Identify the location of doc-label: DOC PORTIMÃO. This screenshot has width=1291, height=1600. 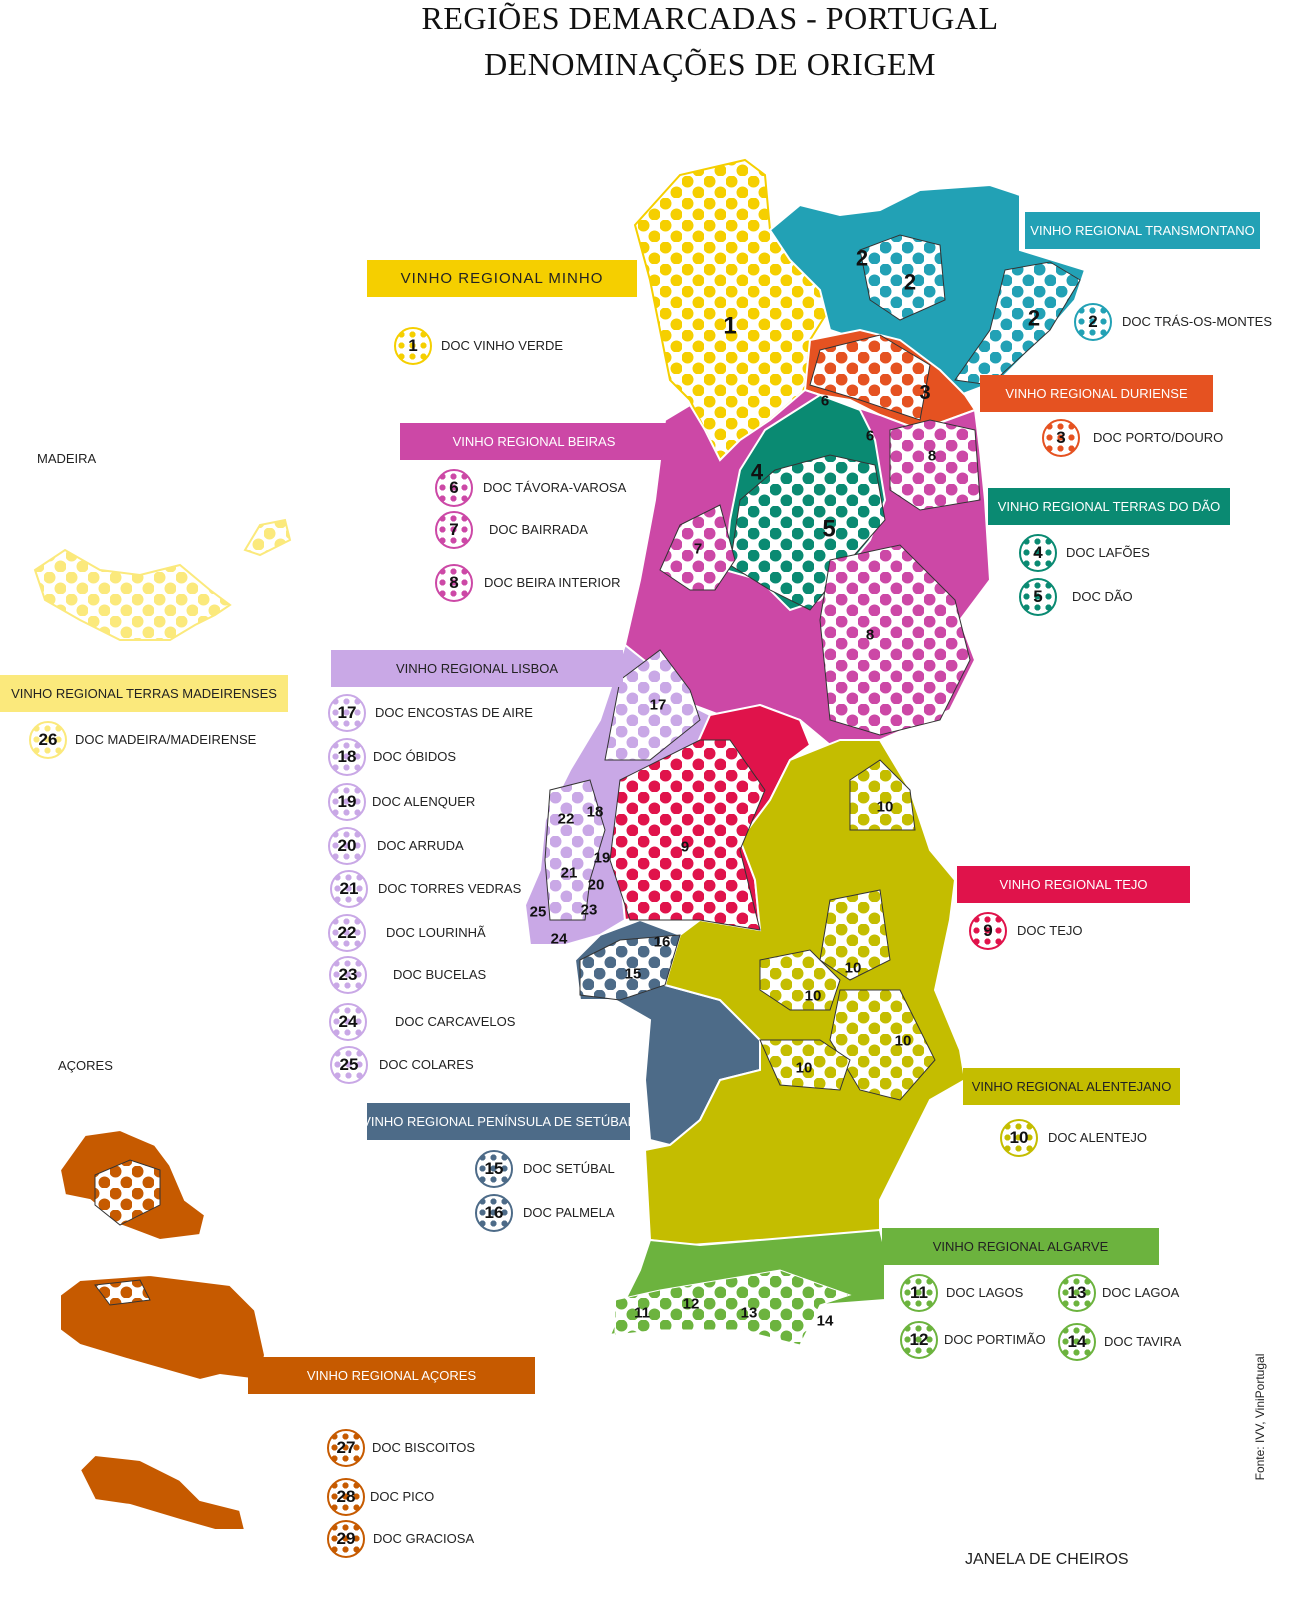
(995, 1339).